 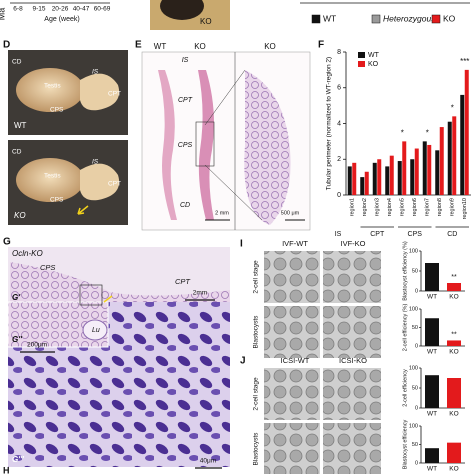 I want to click on arrow, so click(x=108, y=299).